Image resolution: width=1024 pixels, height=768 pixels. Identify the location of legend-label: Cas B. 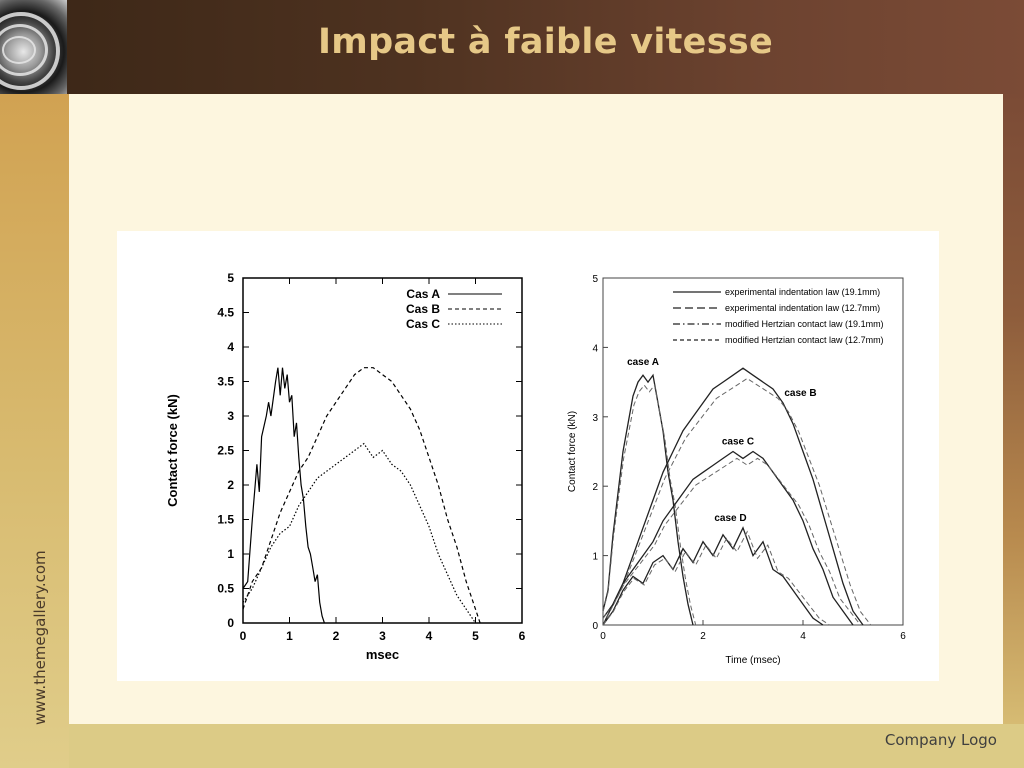
(423, 309).